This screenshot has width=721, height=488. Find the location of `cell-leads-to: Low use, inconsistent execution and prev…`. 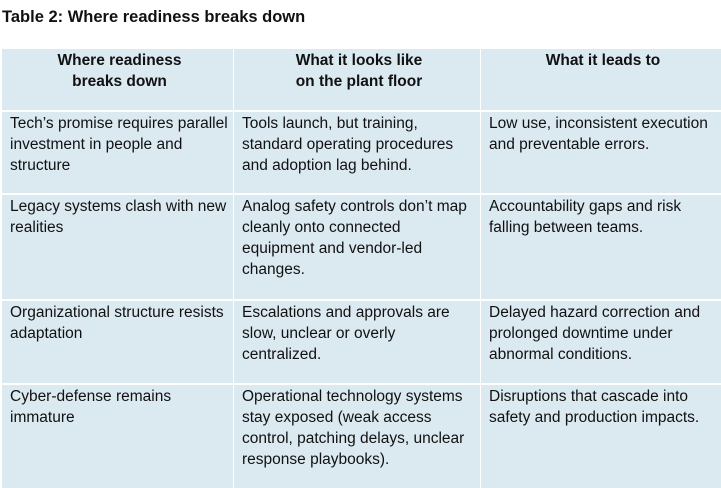

cell-leads-to: Low use, inconsistent execution and prev… is located at coordinates (601, 152).